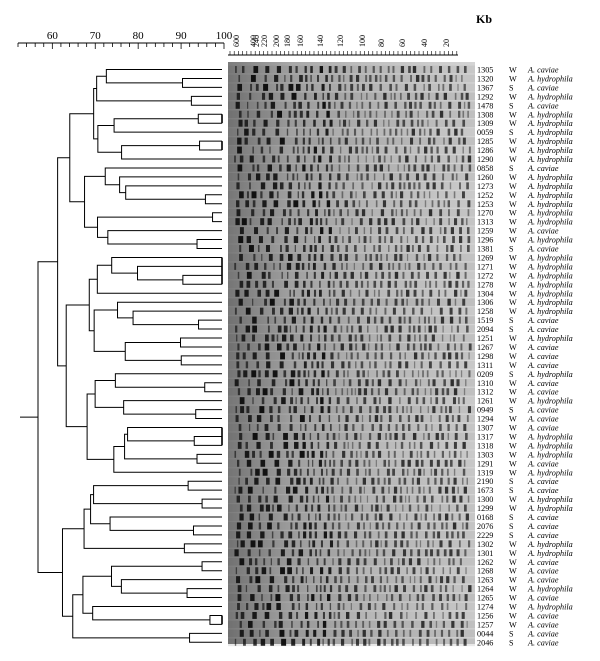 The image size is (600, 661). I want to click on isolate-row: 1309 W A. hydrophila, so click(525, 123).